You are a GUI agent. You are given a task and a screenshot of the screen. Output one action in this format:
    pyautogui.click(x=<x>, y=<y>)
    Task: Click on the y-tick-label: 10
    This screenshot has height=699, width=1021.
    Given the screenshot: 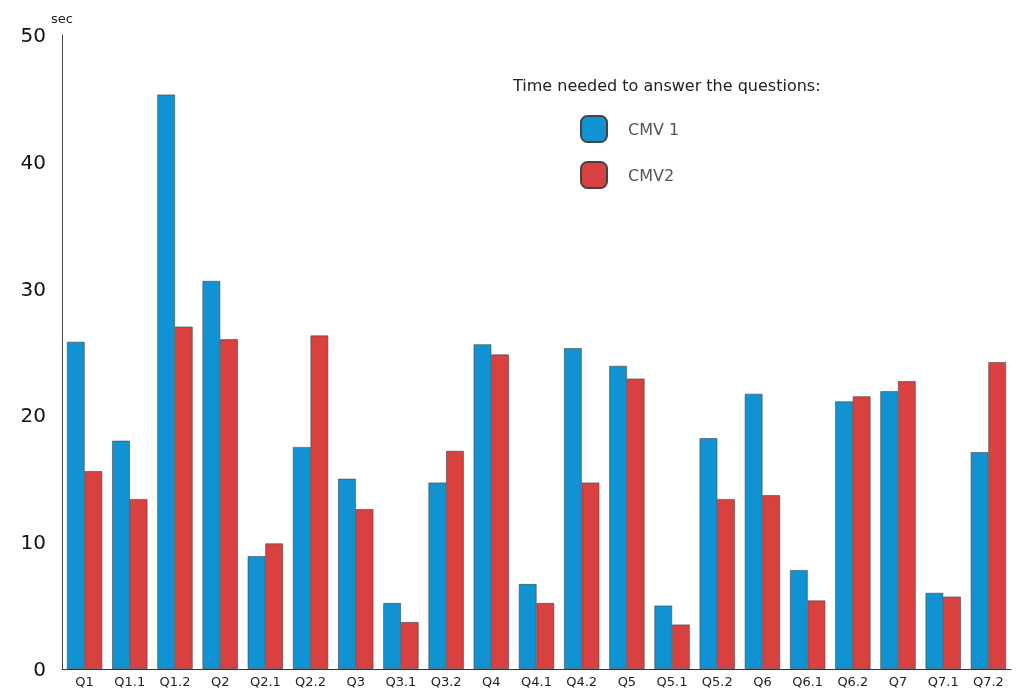 What is the action you would take?
    pyautogui.click(x=33, y=542)
    